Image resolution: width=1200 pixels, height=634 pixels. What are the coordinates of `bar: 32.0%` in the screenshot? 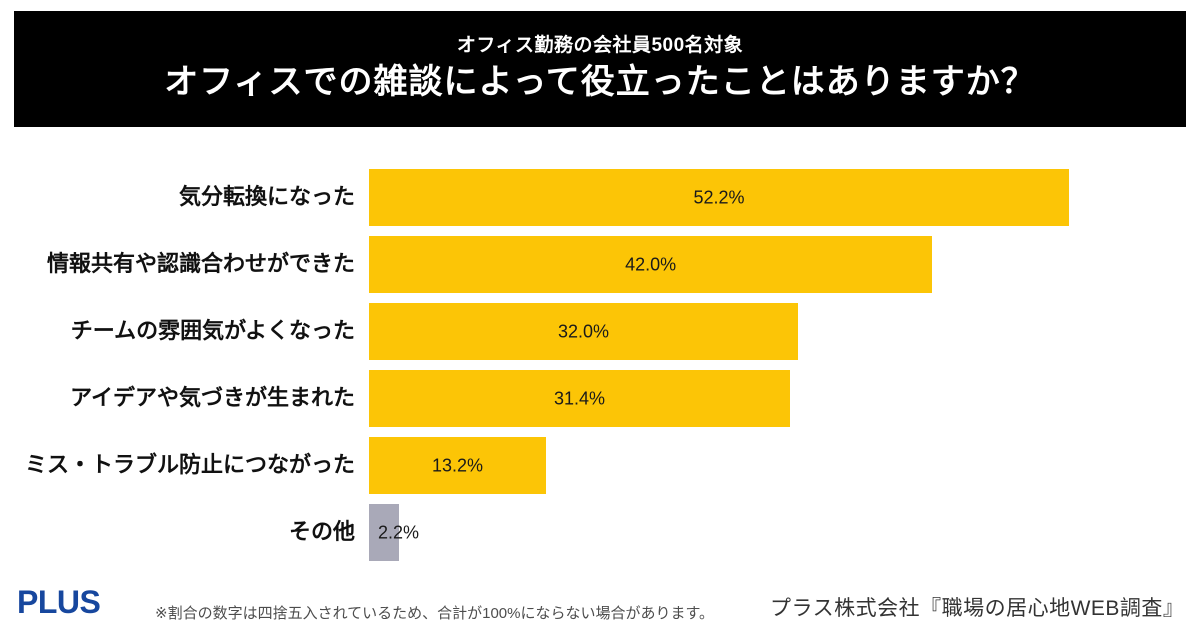 It's located at (584, 331).